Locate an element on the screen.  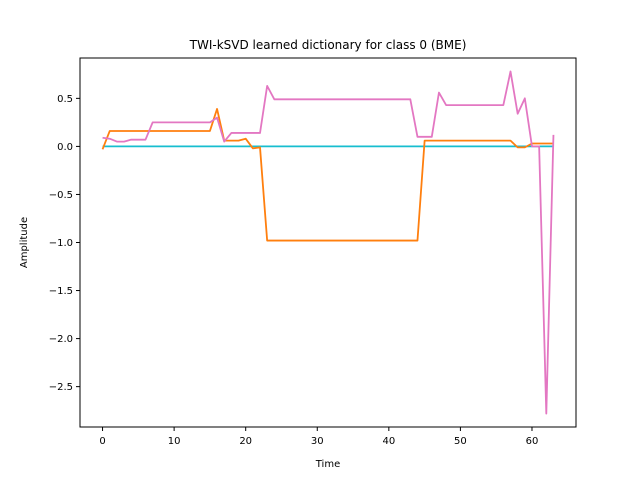
x-tick-label: 20 is located at coordinates (245, 441).